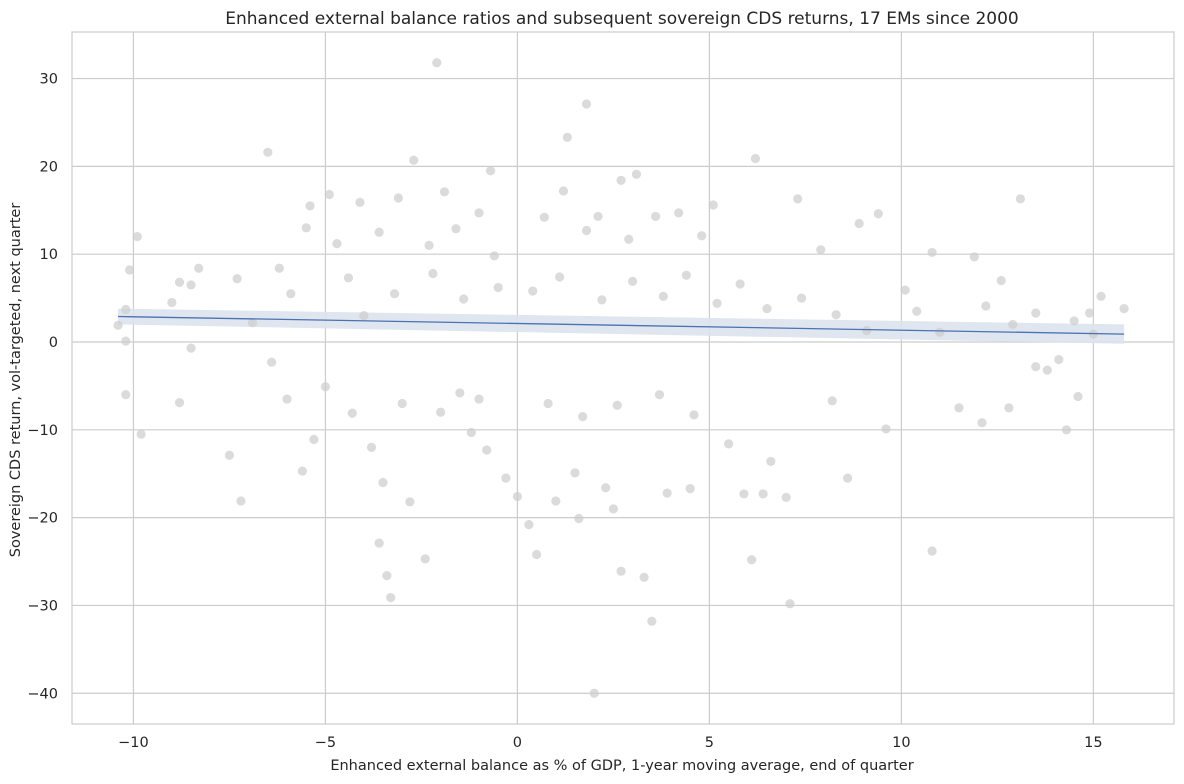 This screenshot has width=1184, height=784. I want to click on x-tick-label: −5, so click(325, 743).